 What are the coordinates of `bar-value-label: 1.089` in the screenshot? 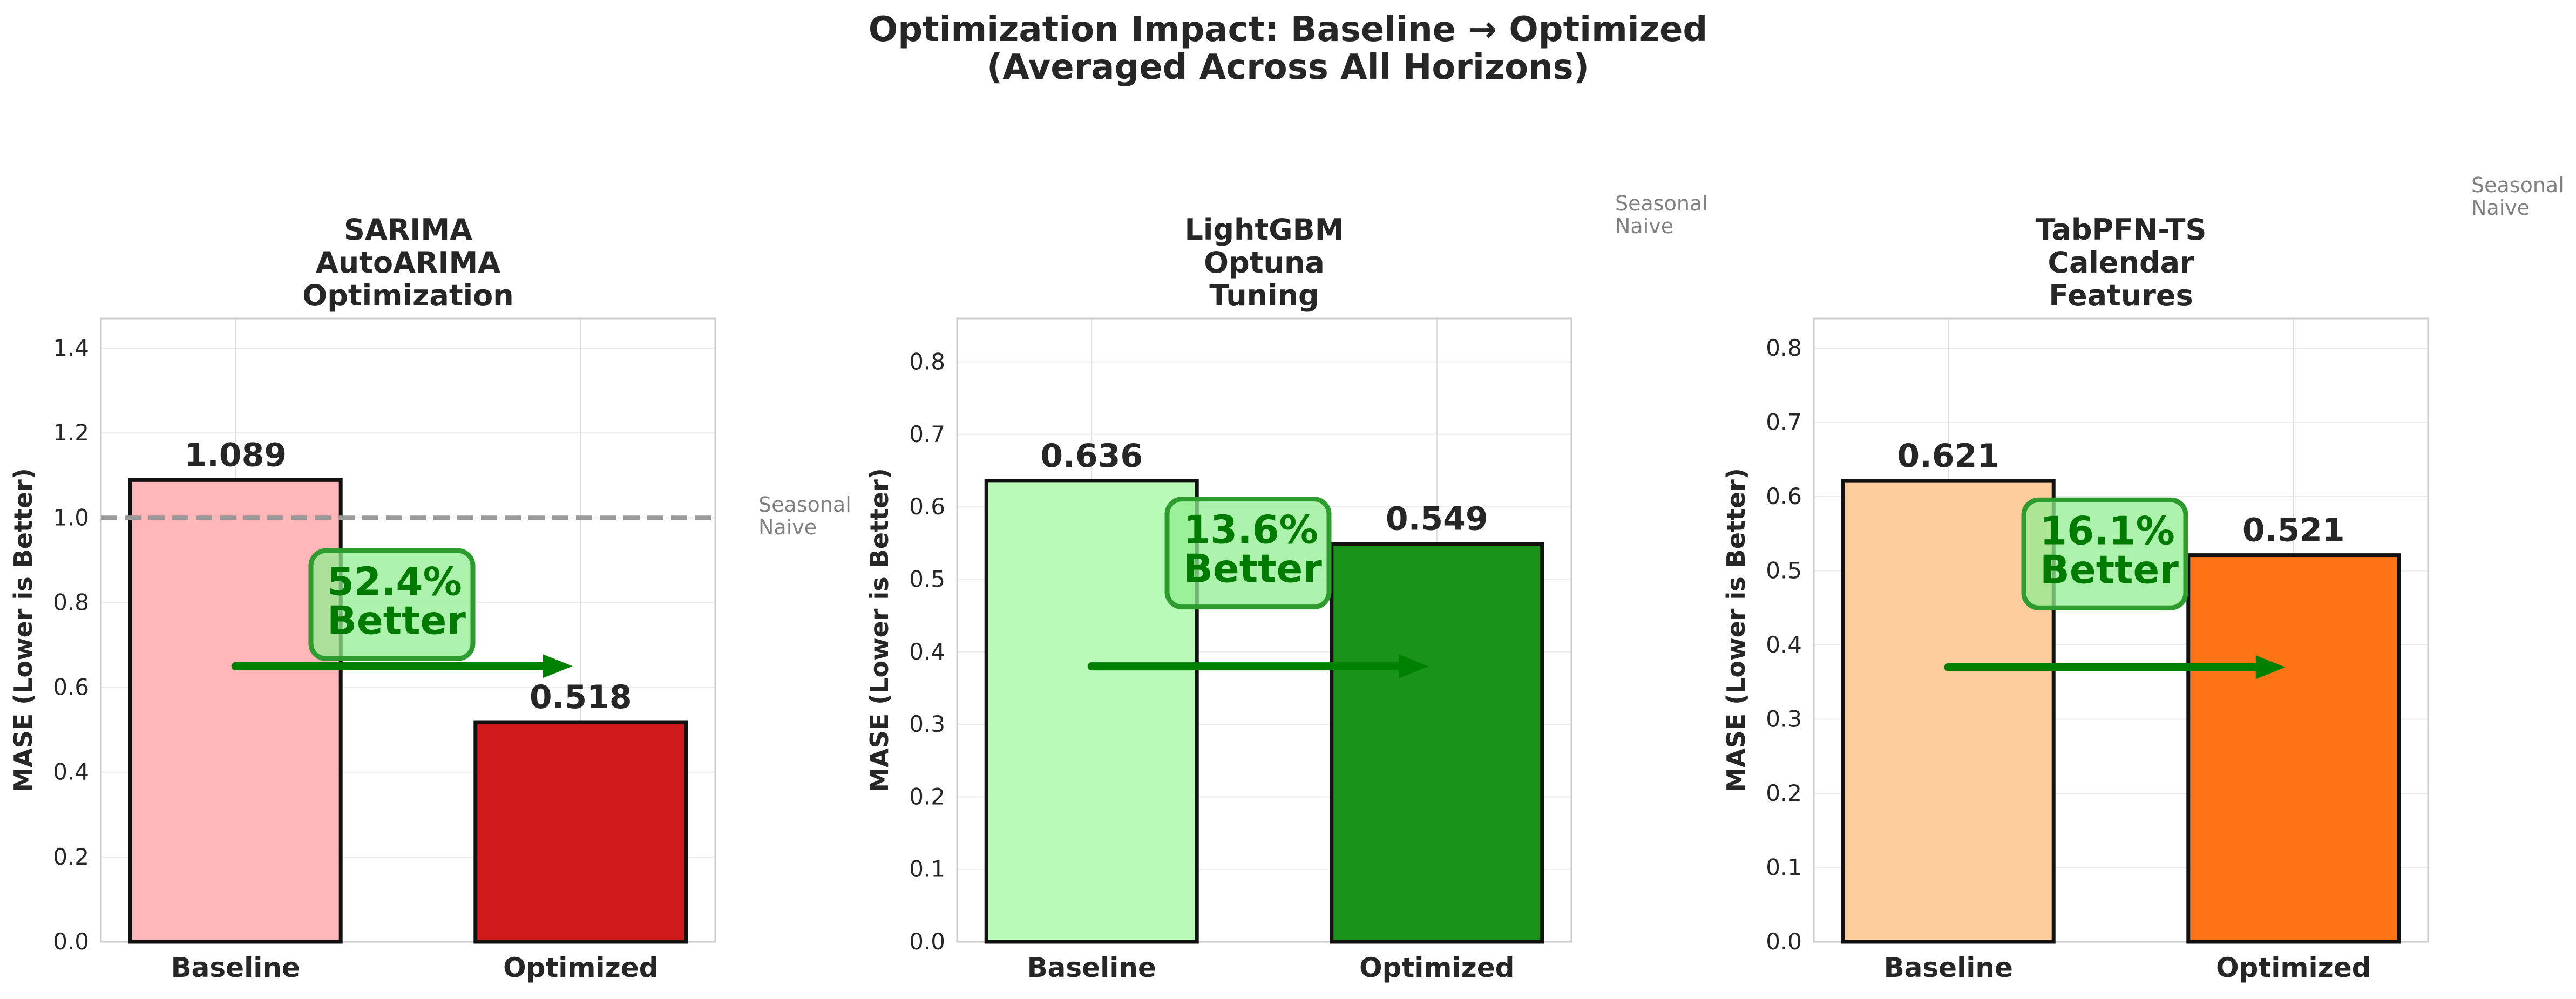 It's located at (235, 455).